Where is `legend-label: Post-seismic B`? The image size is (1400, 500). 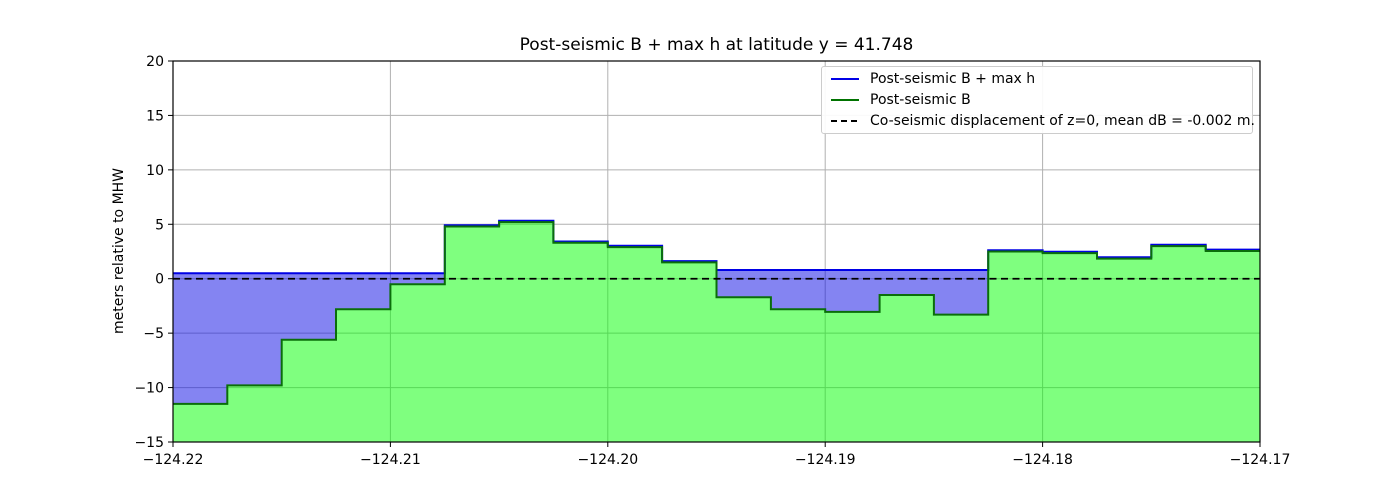 legend-label: Post-seismic B is located at coordinates (920, 99).